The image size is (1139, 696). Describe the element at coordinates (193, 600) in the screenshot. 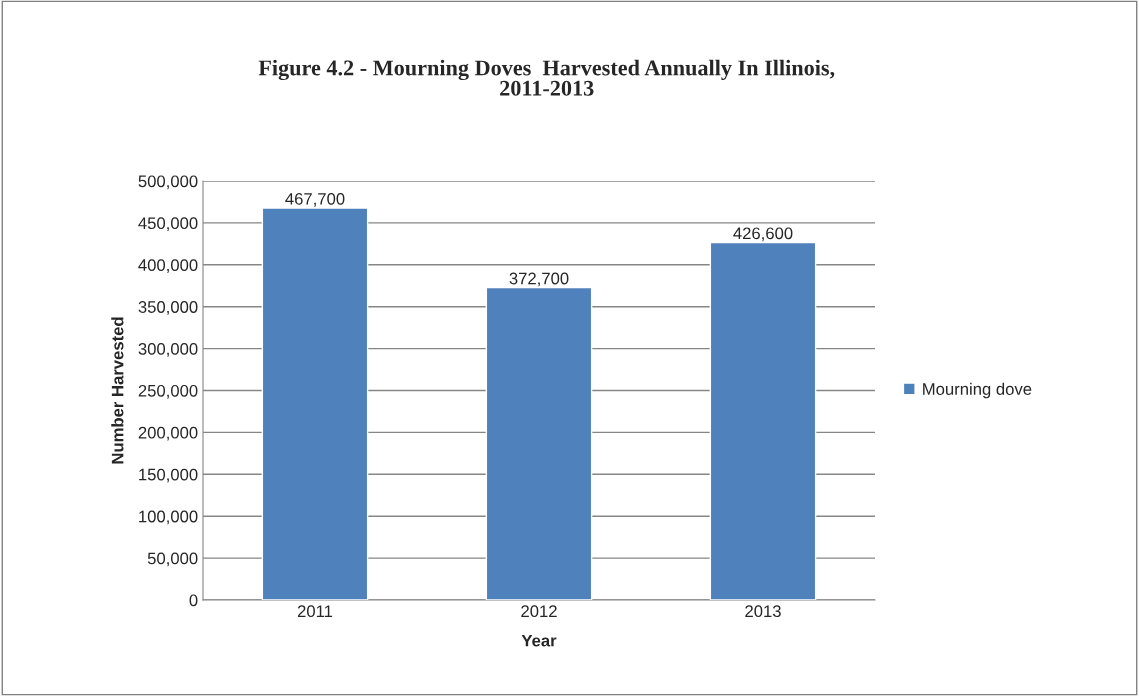

I see `y-tick-label: 0` at that location.